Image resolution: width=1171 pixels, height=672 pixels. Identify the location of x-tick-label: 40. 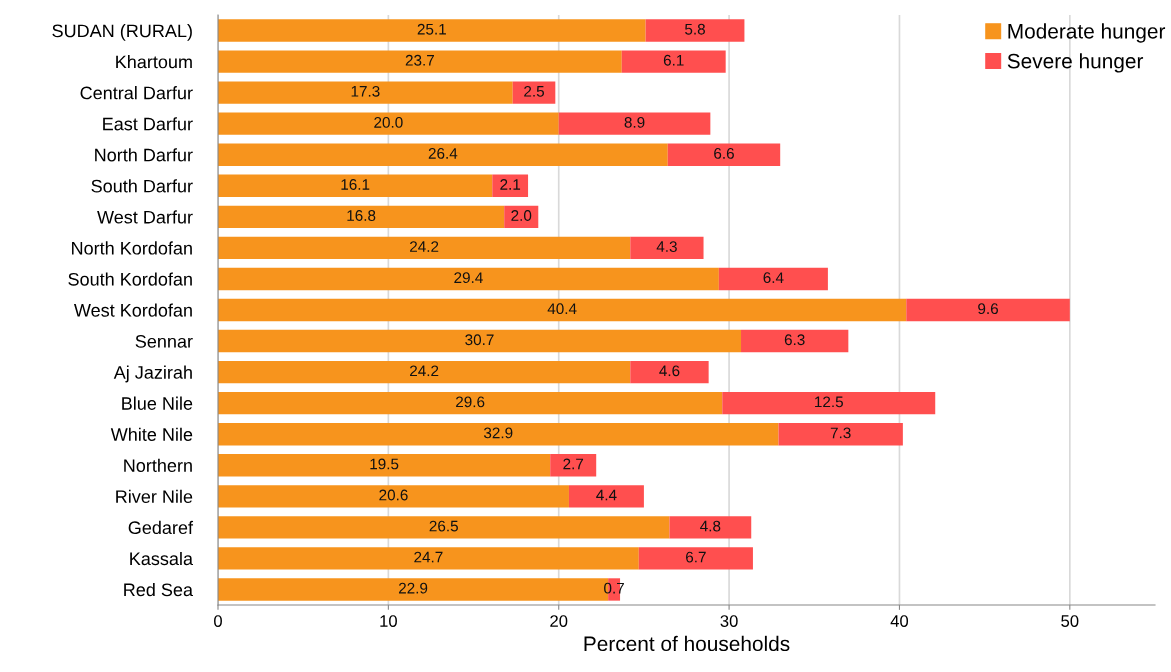
(899, 621).